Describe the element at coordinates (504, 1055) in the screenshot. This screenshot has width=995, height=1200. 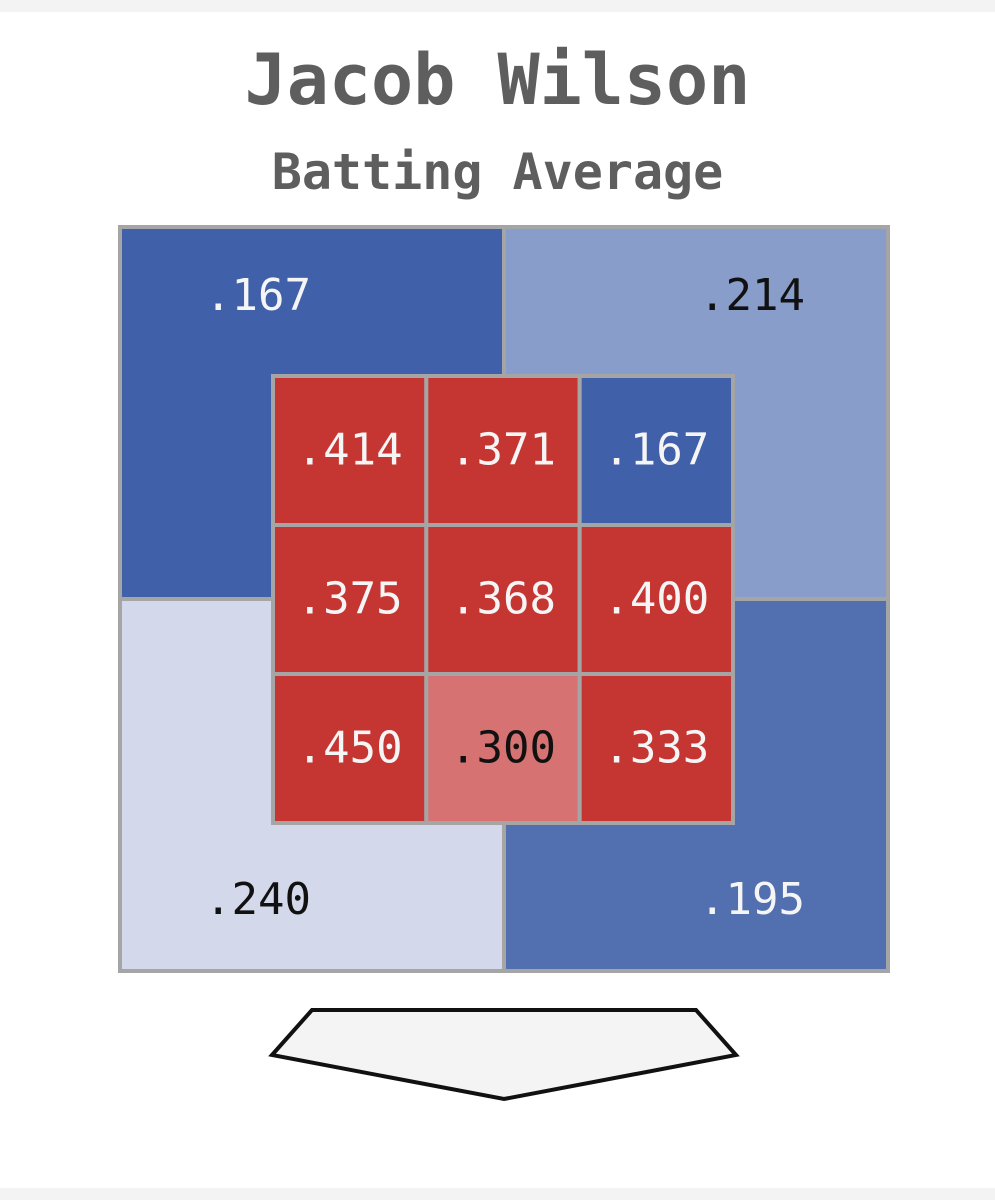
I see `home-plate` at that location.